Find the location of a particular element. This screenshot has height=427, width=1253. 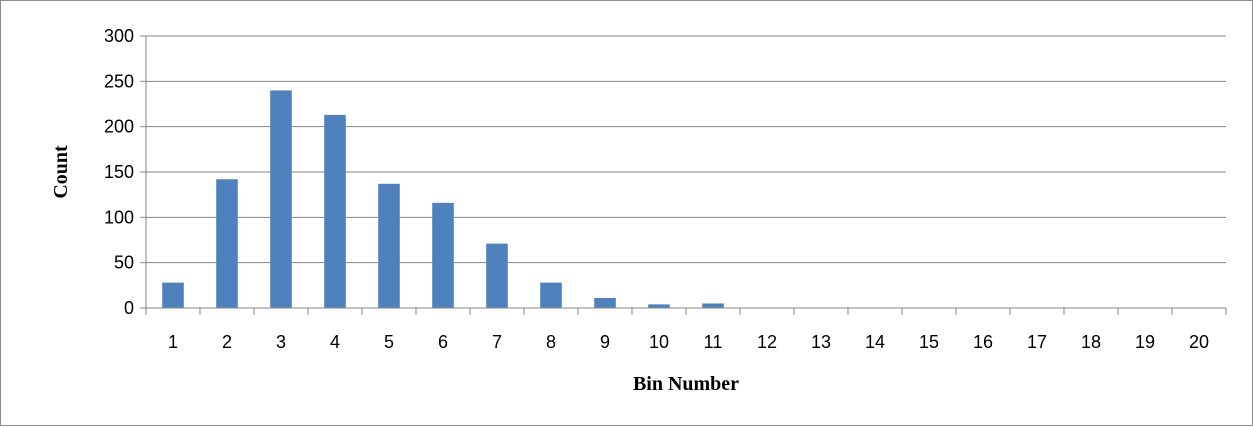

x-tick-label: 11 is located at coordinates (713, 342).